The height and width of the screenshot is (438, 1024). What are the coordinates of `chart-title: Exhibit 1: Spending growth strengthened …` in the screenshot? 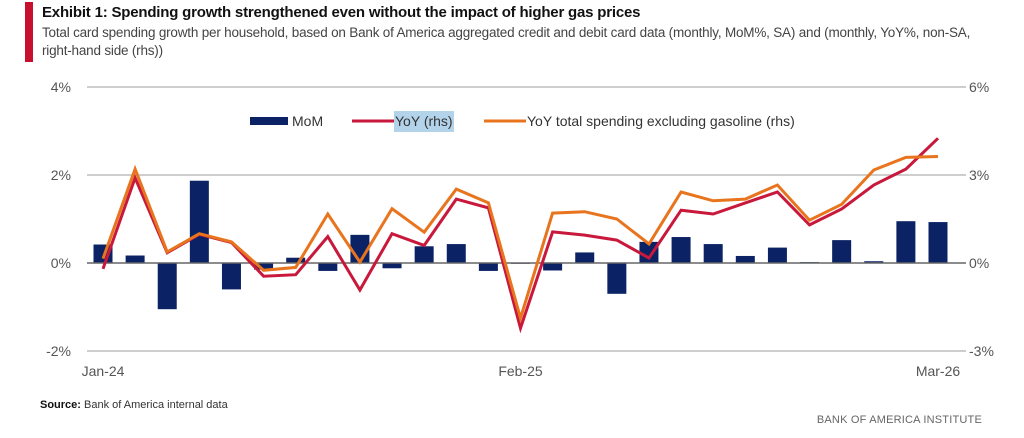 It's located at (341, 12).